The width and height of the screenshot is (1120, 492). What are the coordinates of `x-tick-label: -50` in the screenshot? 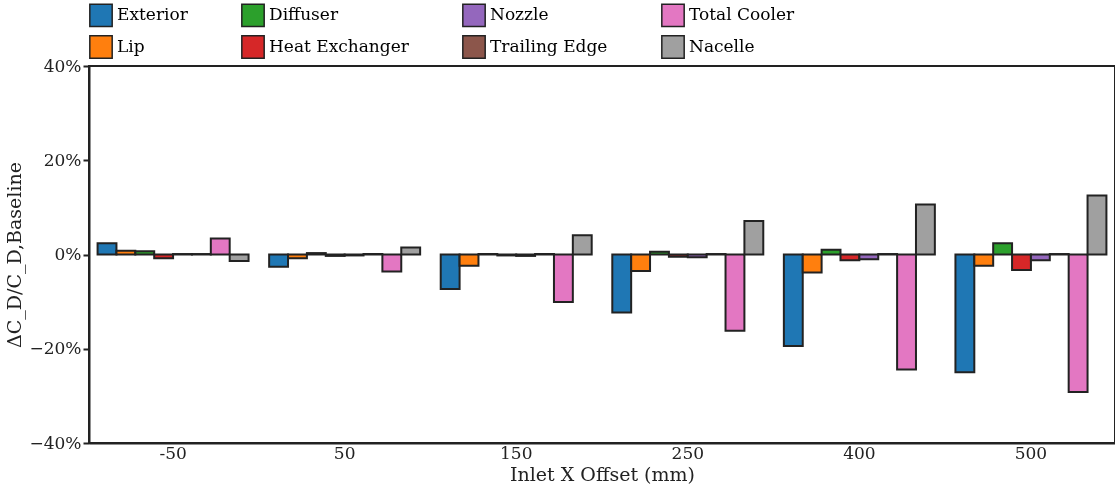 It's located at (173, 452).